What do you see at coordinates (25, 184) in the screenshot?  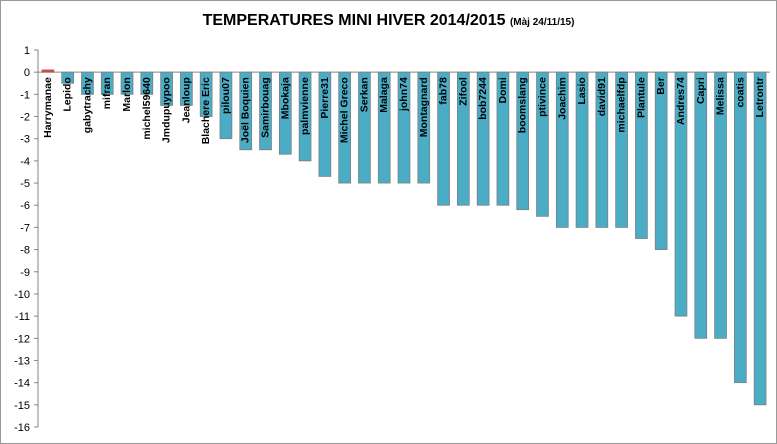 I see `y-tick-label: -5` at bounding box center [25, 184].